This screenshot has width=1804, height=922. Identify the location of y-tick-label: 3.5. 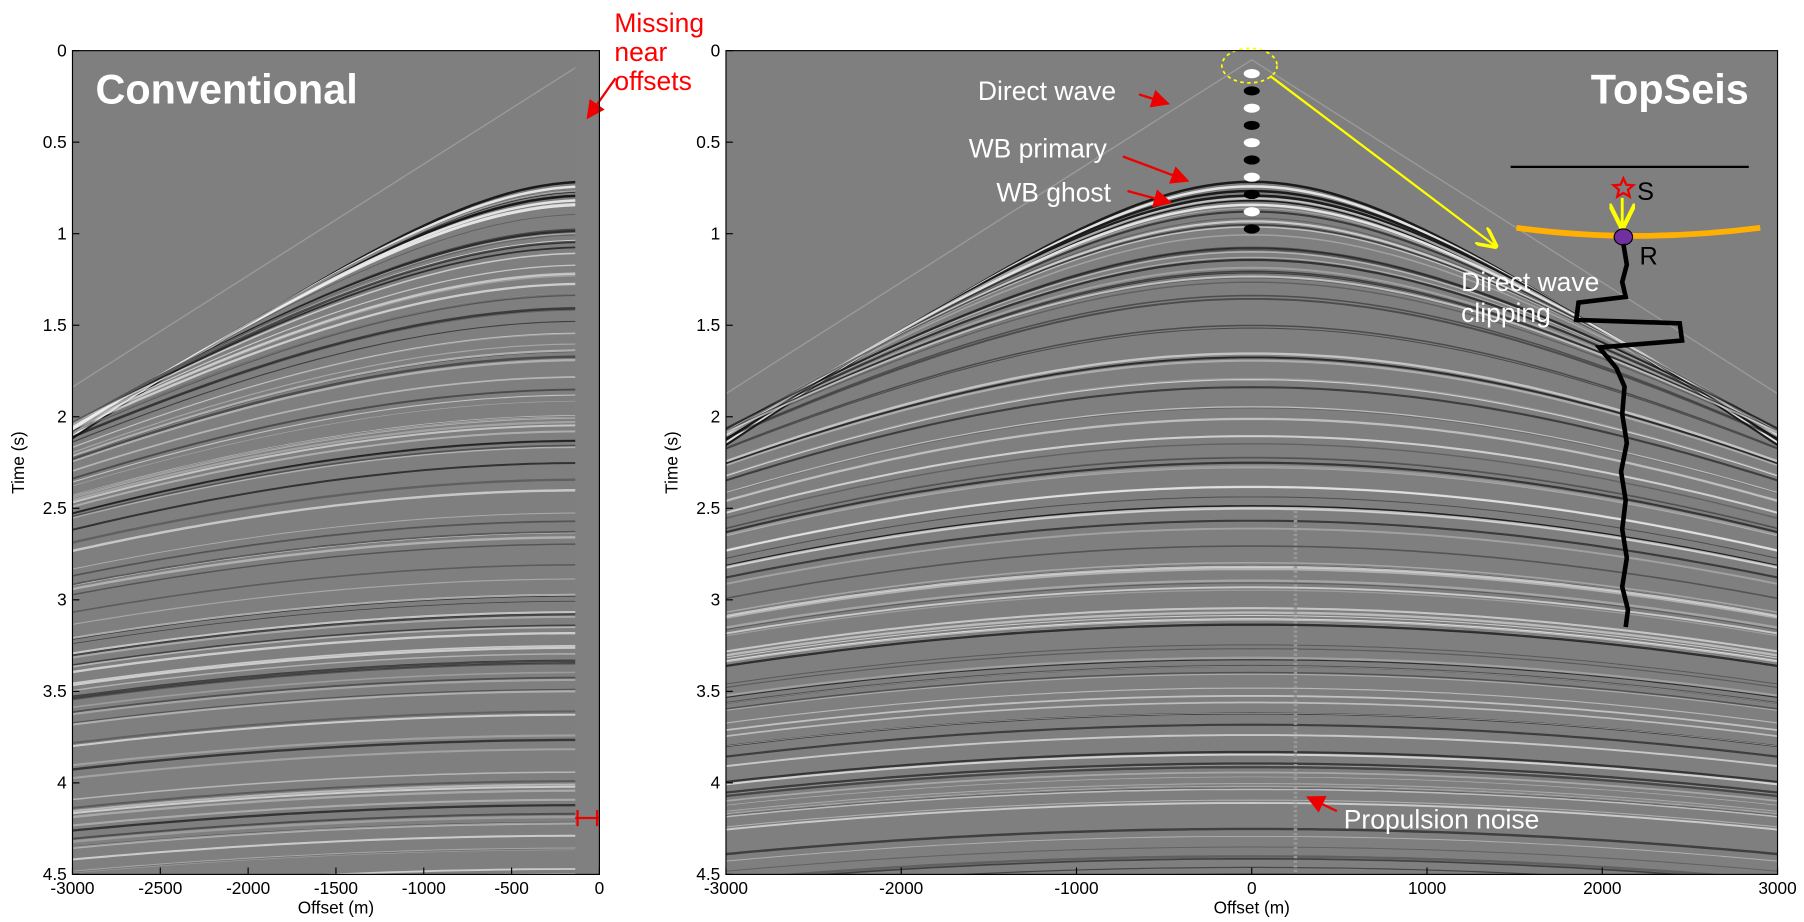
(55, 691).